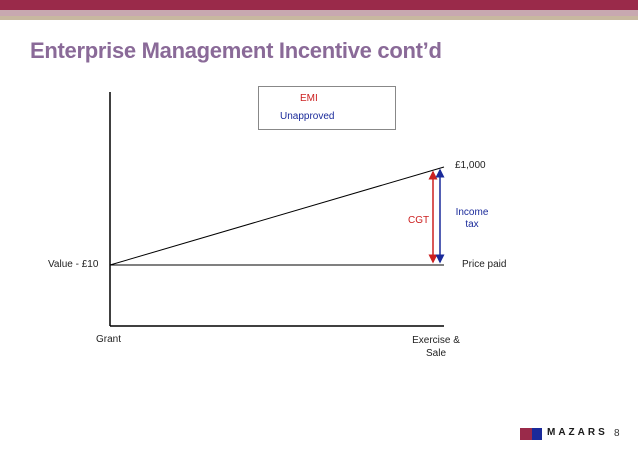 This screenshot has width=638, height=452. I want to click on cgt-label: CGT, so click(419, 220).